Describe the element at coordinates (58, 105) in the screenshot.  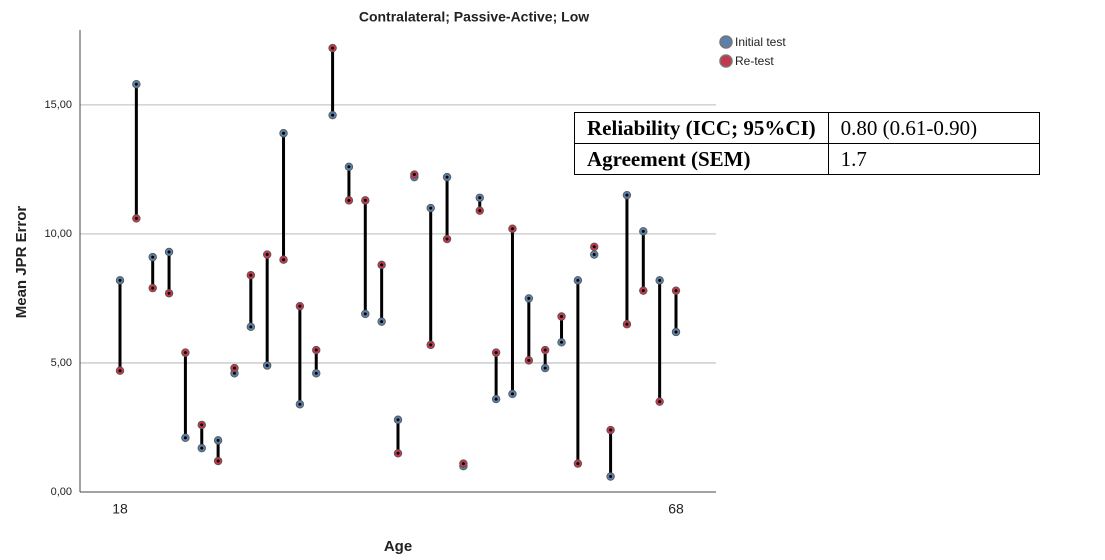
I see `y-tick-label: 15,00` at that location.